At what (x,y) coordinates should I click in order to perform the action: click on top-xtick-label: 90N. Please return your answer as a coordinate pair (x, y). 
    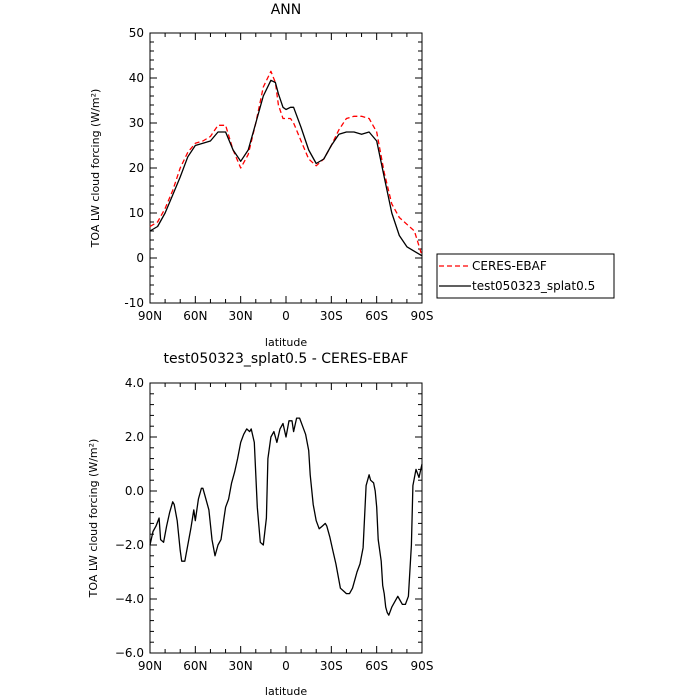
    Looking at the image, I should click on (150, 316).